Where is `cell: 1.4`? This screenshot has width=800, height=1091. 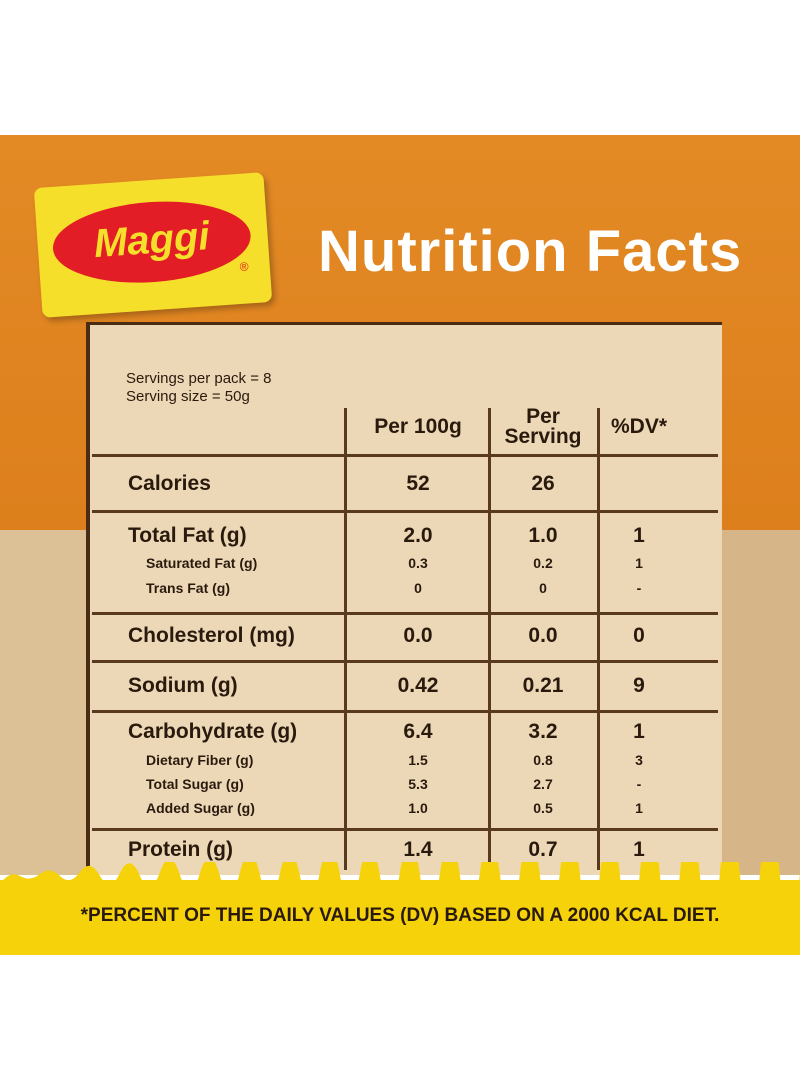 cell: 1.4 is located at coordinates (418, 849).